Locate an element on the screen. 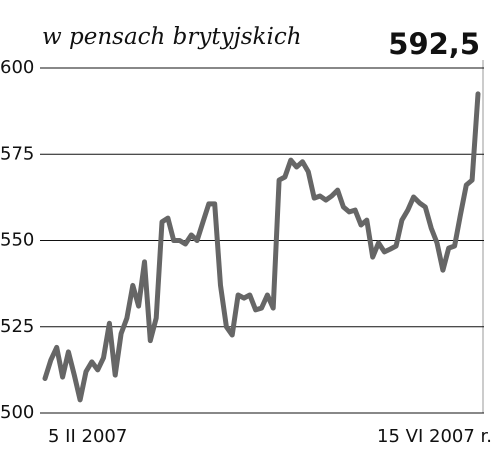 Image resolution: width=500 pixels, height=464 pixels. y-tick-label: 575 is located at coordinates (17, 153).